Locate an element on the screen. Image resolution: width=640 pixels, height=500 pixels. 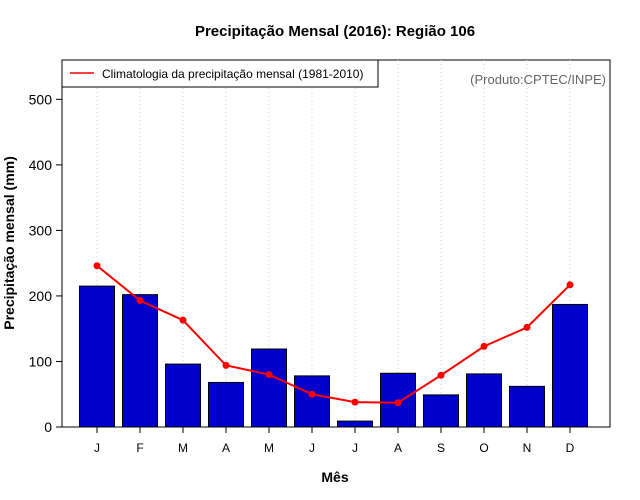
y-tick-label: 400 is located at coordinates (41, 165).